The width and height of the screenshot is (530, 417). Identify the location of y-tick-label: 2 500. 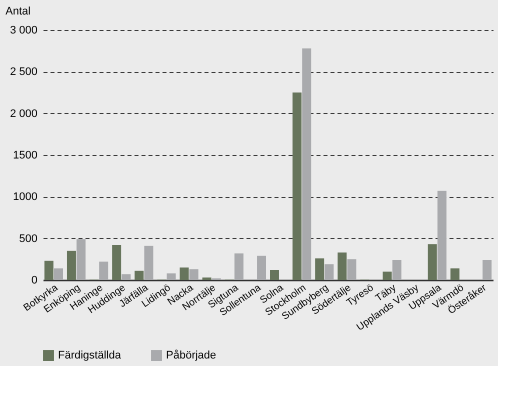
(24, 72).